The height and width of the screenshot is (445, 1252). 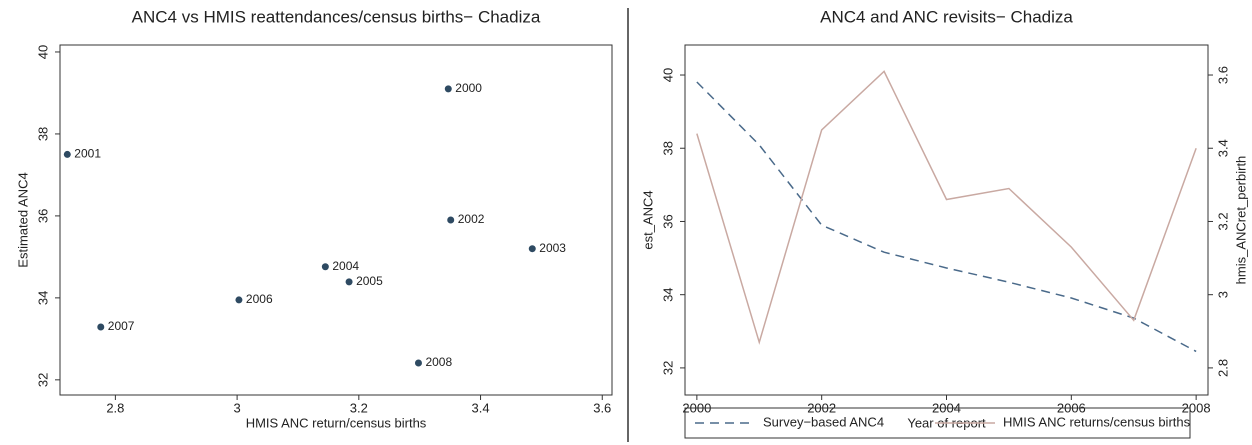 I want to click on point-label: 2004, so click(x=345, y=266).